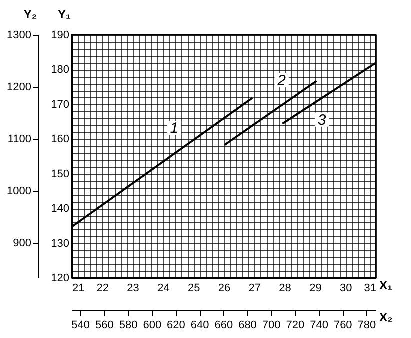 Image resolution: width=411 pixels, height=338 pixels. Describe the element at coordinates (281, 81) in the screenshot. I see `annotation: 2` at that location.